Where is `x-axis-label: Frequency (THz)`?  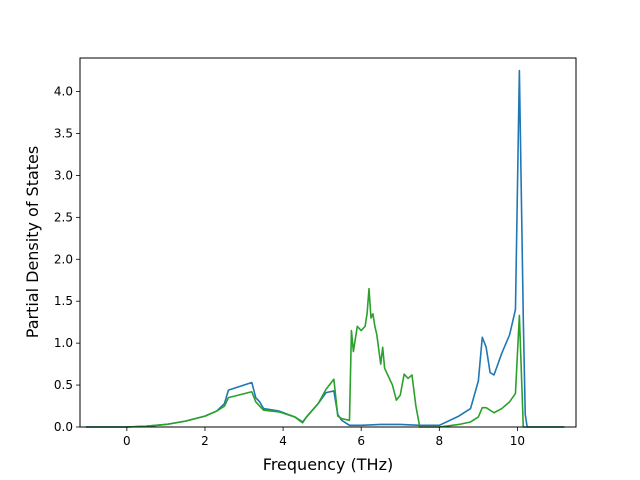
x-axis-label: Frequency (THz) is located at coordinates (328, 464).